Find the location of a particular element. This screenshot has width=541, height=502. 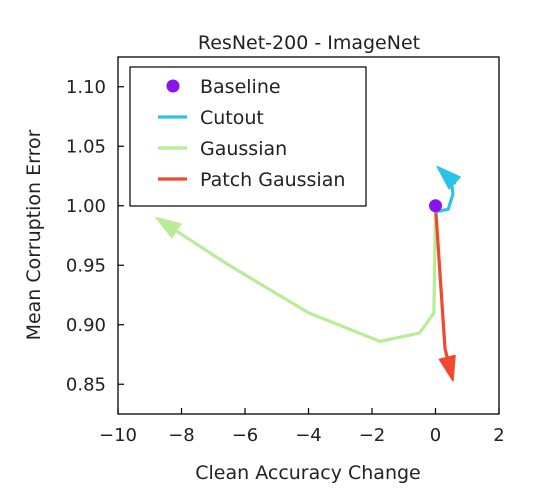

x-axis: −10 −8 −6 −4 −2 0 2 is located at coordinates (302, 427).